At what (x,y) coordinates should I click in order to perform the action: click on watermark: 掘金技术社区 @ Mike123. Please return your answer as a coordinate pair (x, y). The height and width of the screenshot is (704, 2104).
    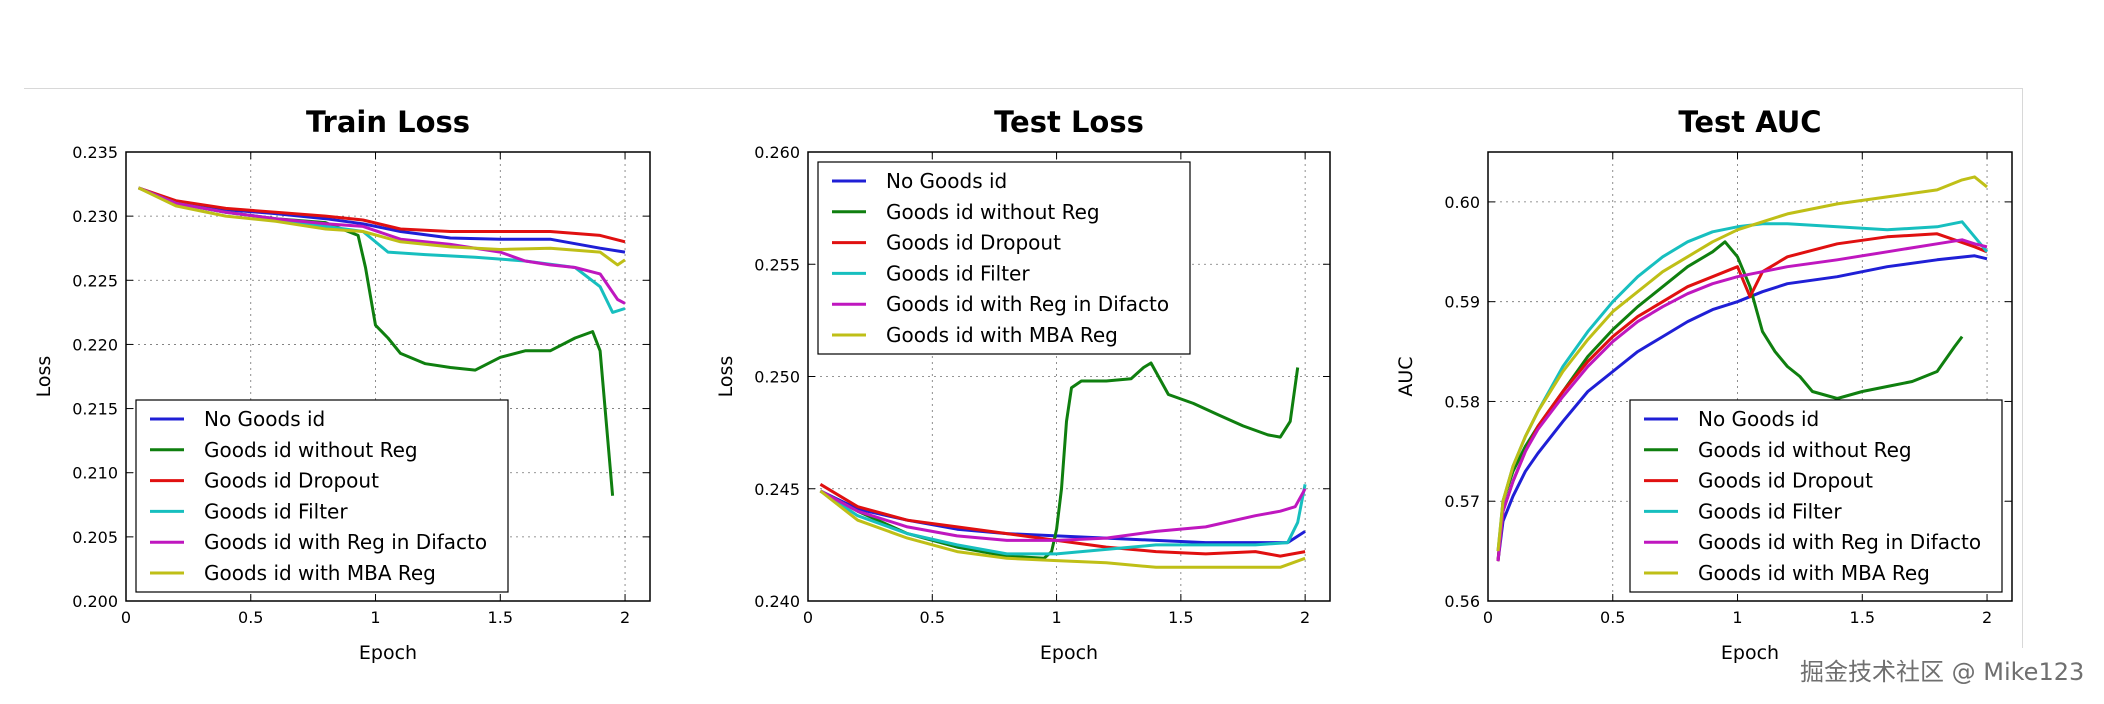
    Looking at the image, I should click on (1942, 672).